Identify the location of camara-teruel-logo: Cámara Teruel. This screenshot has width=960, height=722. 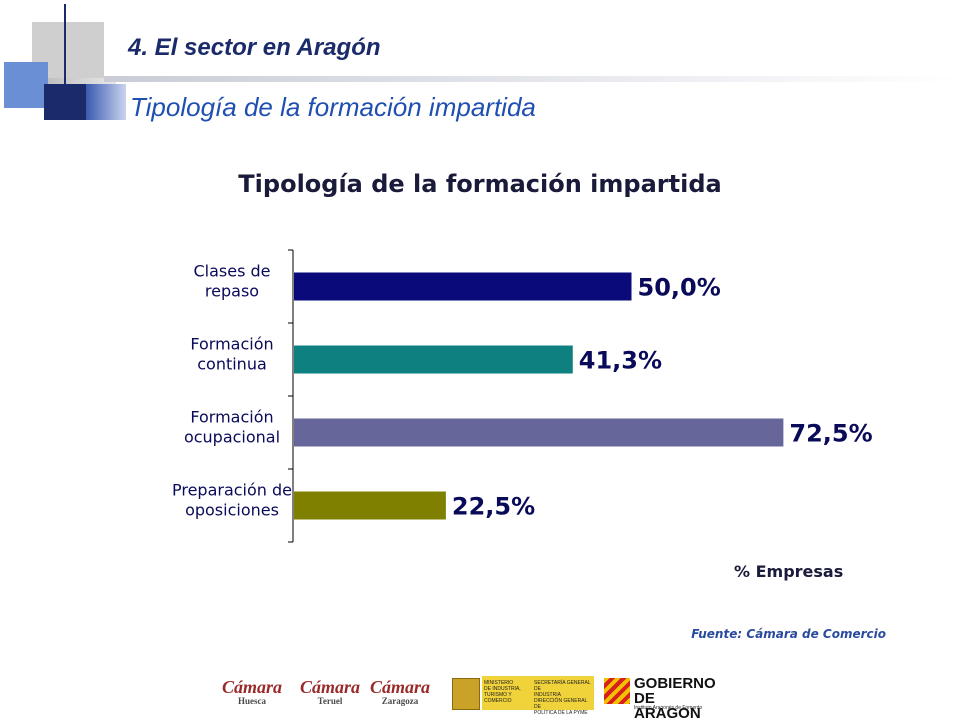
(330, 691).